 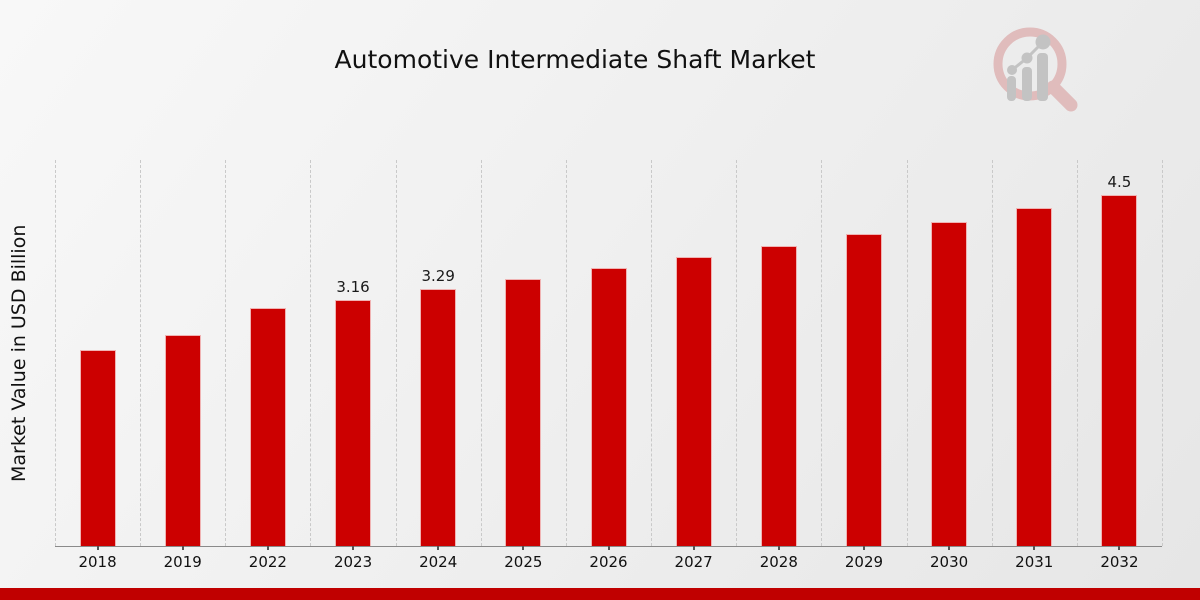 I want to click on bar-2022, so click(x=267, y=427).